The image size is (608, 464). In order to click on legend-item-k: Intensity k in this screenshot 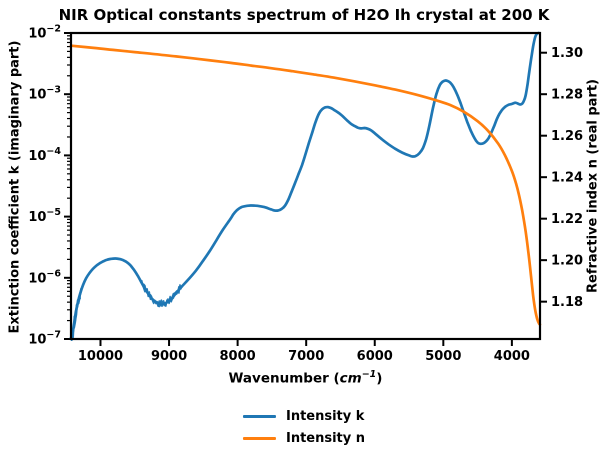, I will do `click(303, 416)`.